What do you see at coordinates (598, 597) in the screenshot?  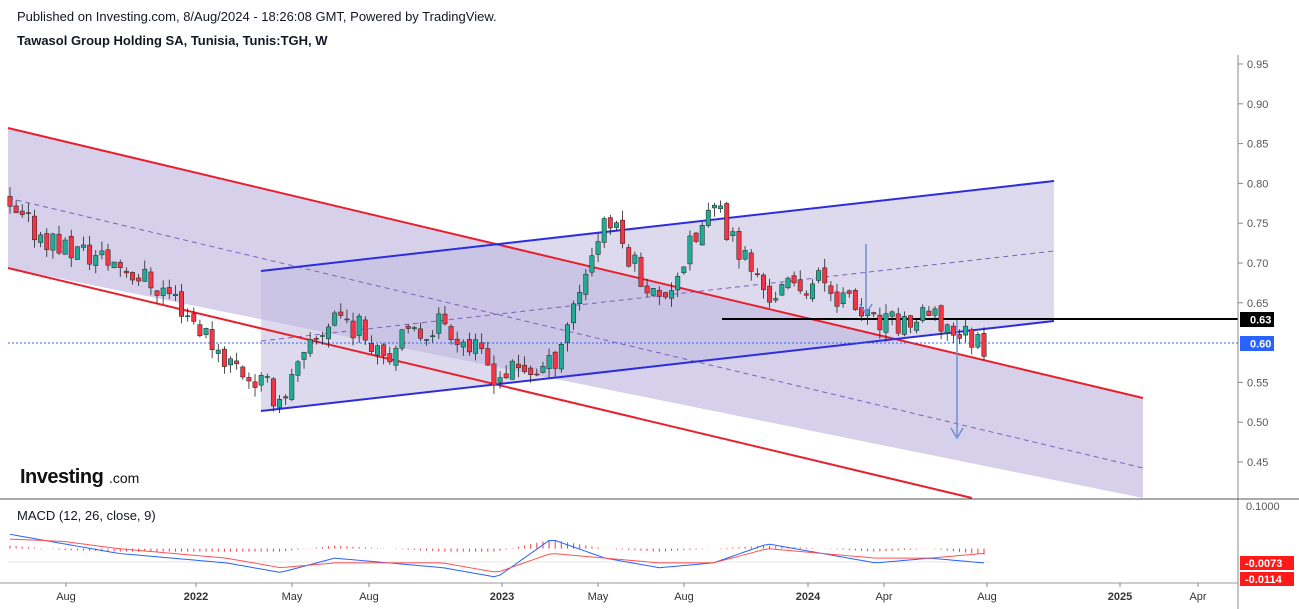 I see `time-tick-label: May` at bounding box center [598, 597].